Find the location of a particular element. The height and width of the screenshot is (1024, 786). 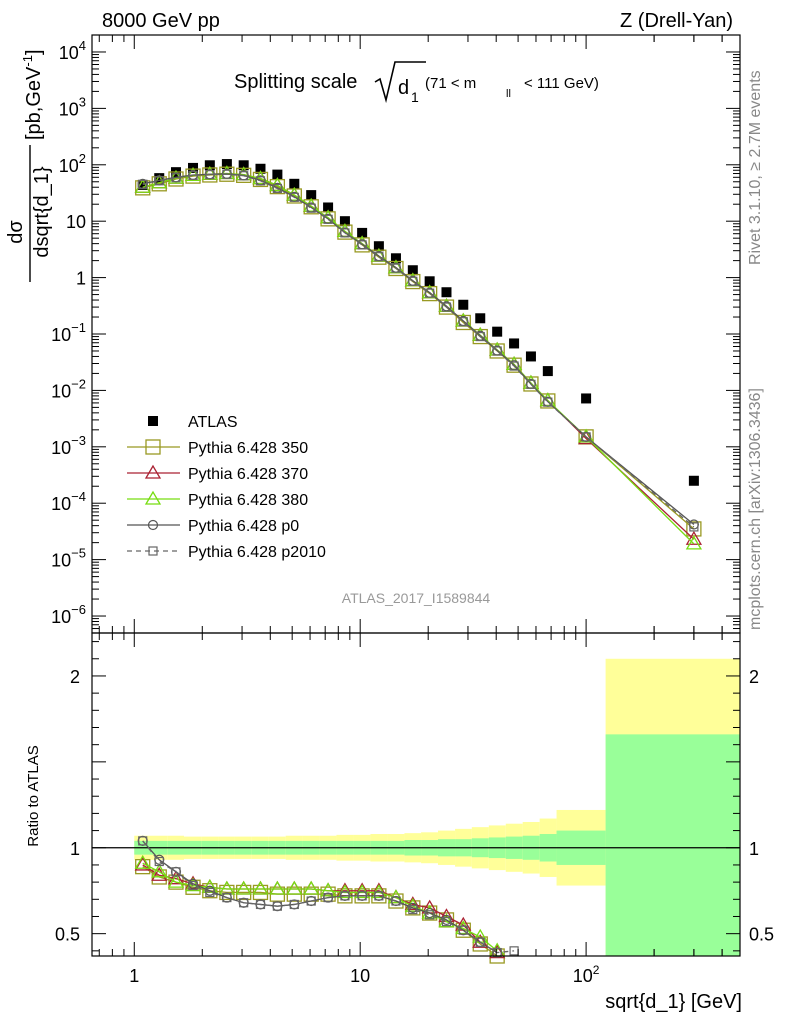

legend-item-pythia-6-428-350: Pythia 6.428 350 is located at coordinates (217, 448).